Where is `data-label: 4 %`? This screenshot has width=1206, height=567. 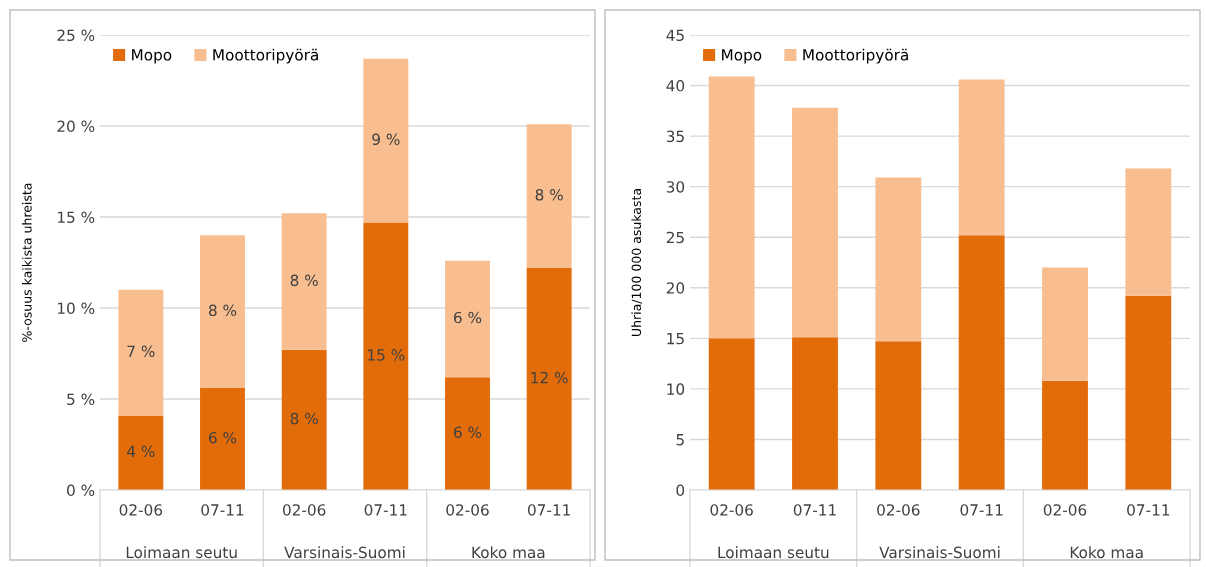
data-label: 4 % is located at coordinates (141, 451).